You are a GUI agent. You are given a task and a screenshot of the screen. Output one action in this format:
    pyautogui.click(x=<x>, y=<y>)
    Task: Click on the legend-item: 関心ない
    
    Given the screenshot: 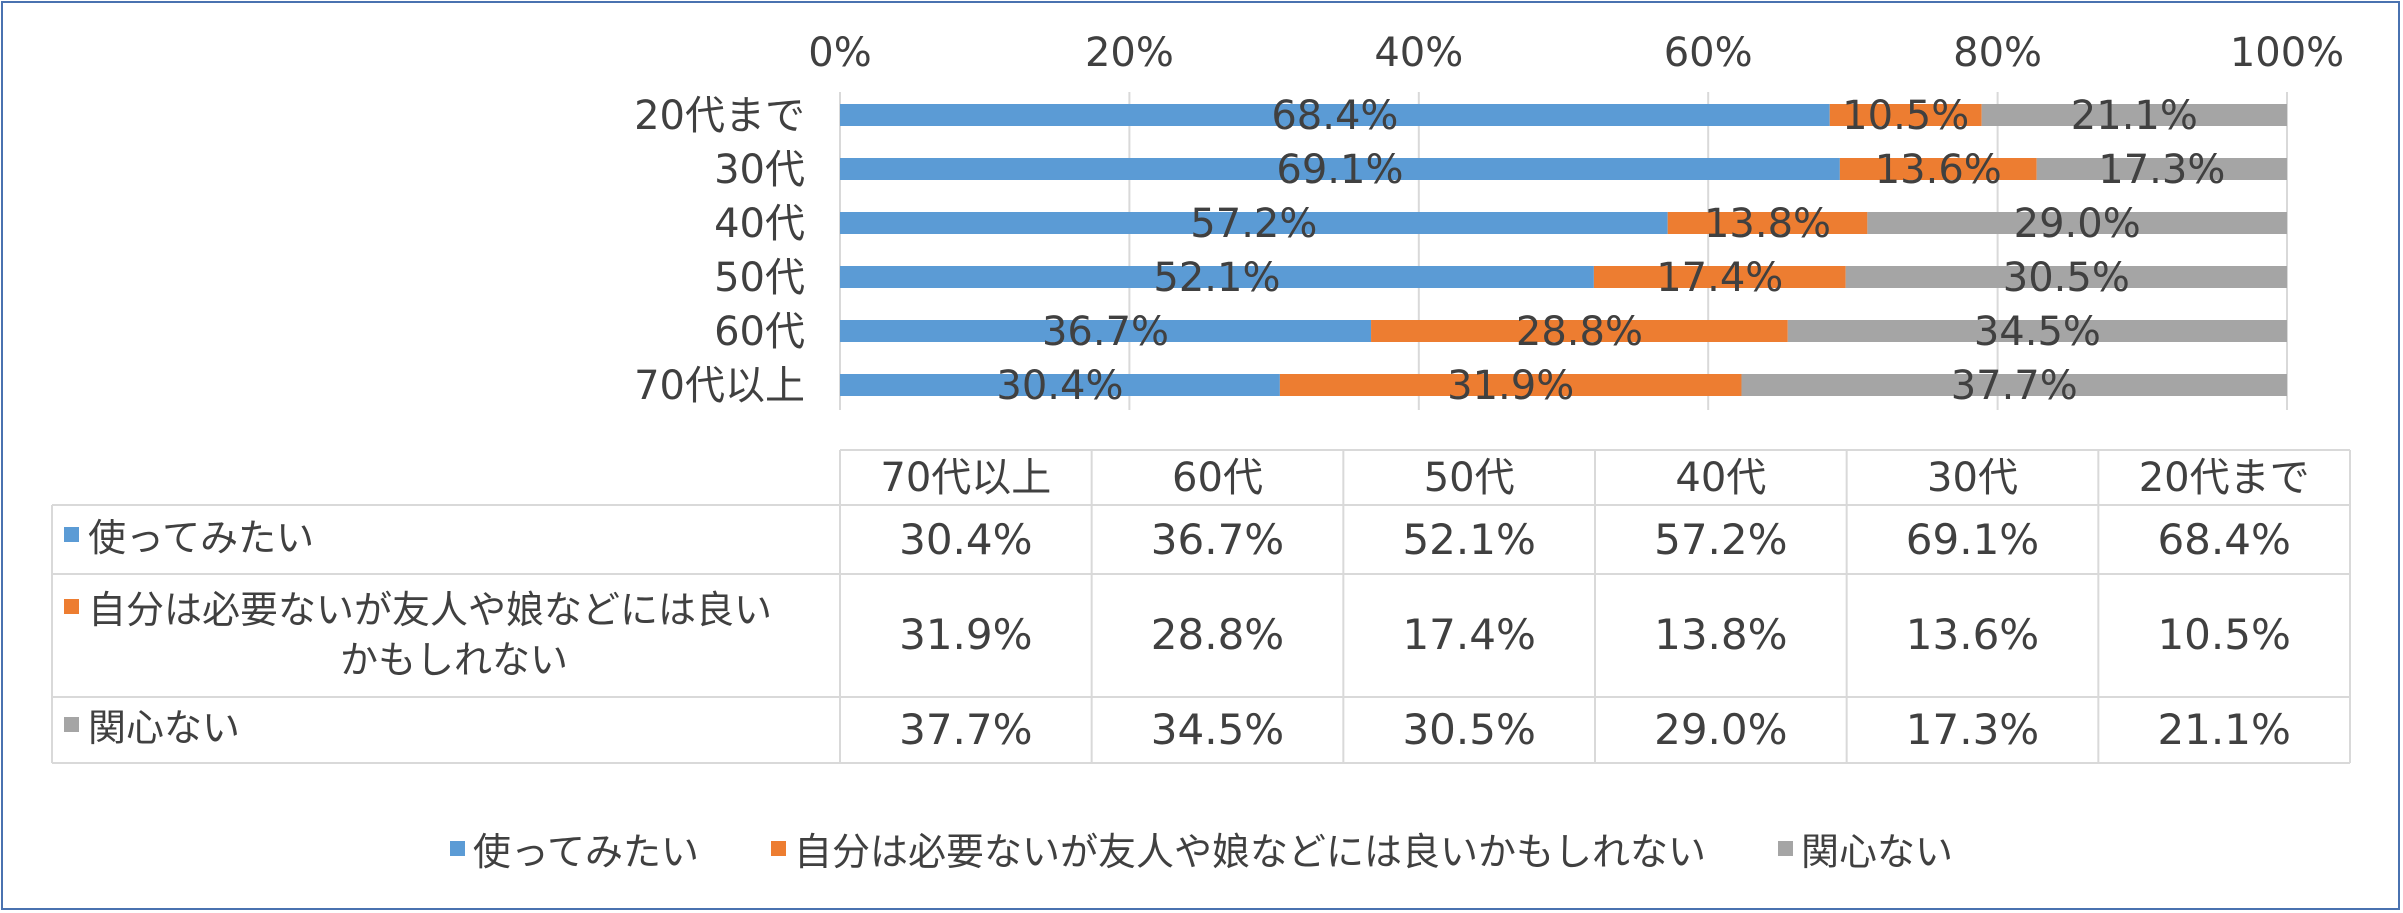 What is the action you would take?
    pyautogui.click(x=1865, y=848)
    